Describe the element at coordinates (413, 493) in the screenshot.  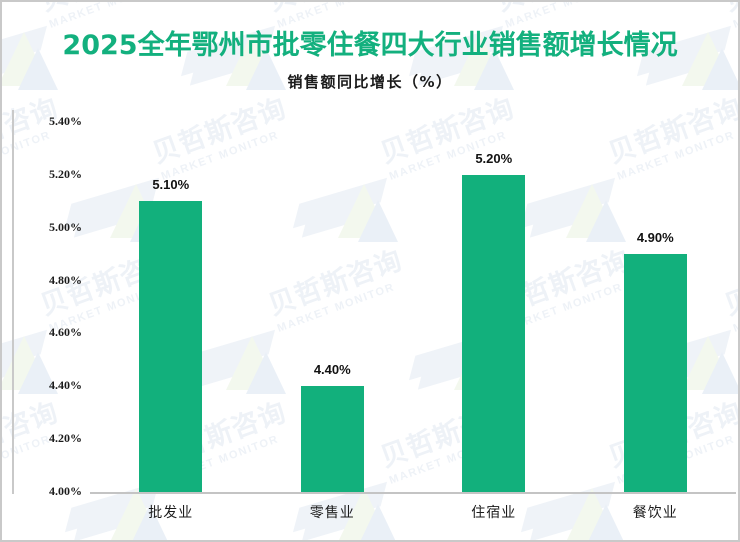
I see `x-axis-line` at that location.